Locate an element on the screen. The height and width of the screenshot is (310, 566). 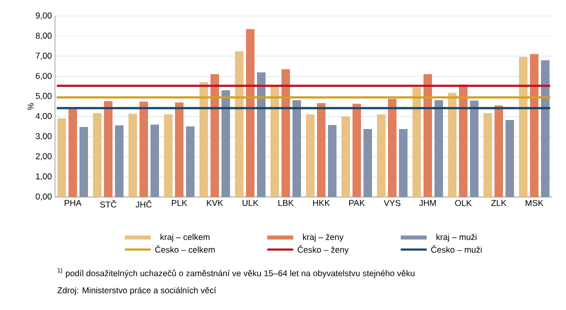
x-tick-label: JHČ is located at coordinates (144, 204).